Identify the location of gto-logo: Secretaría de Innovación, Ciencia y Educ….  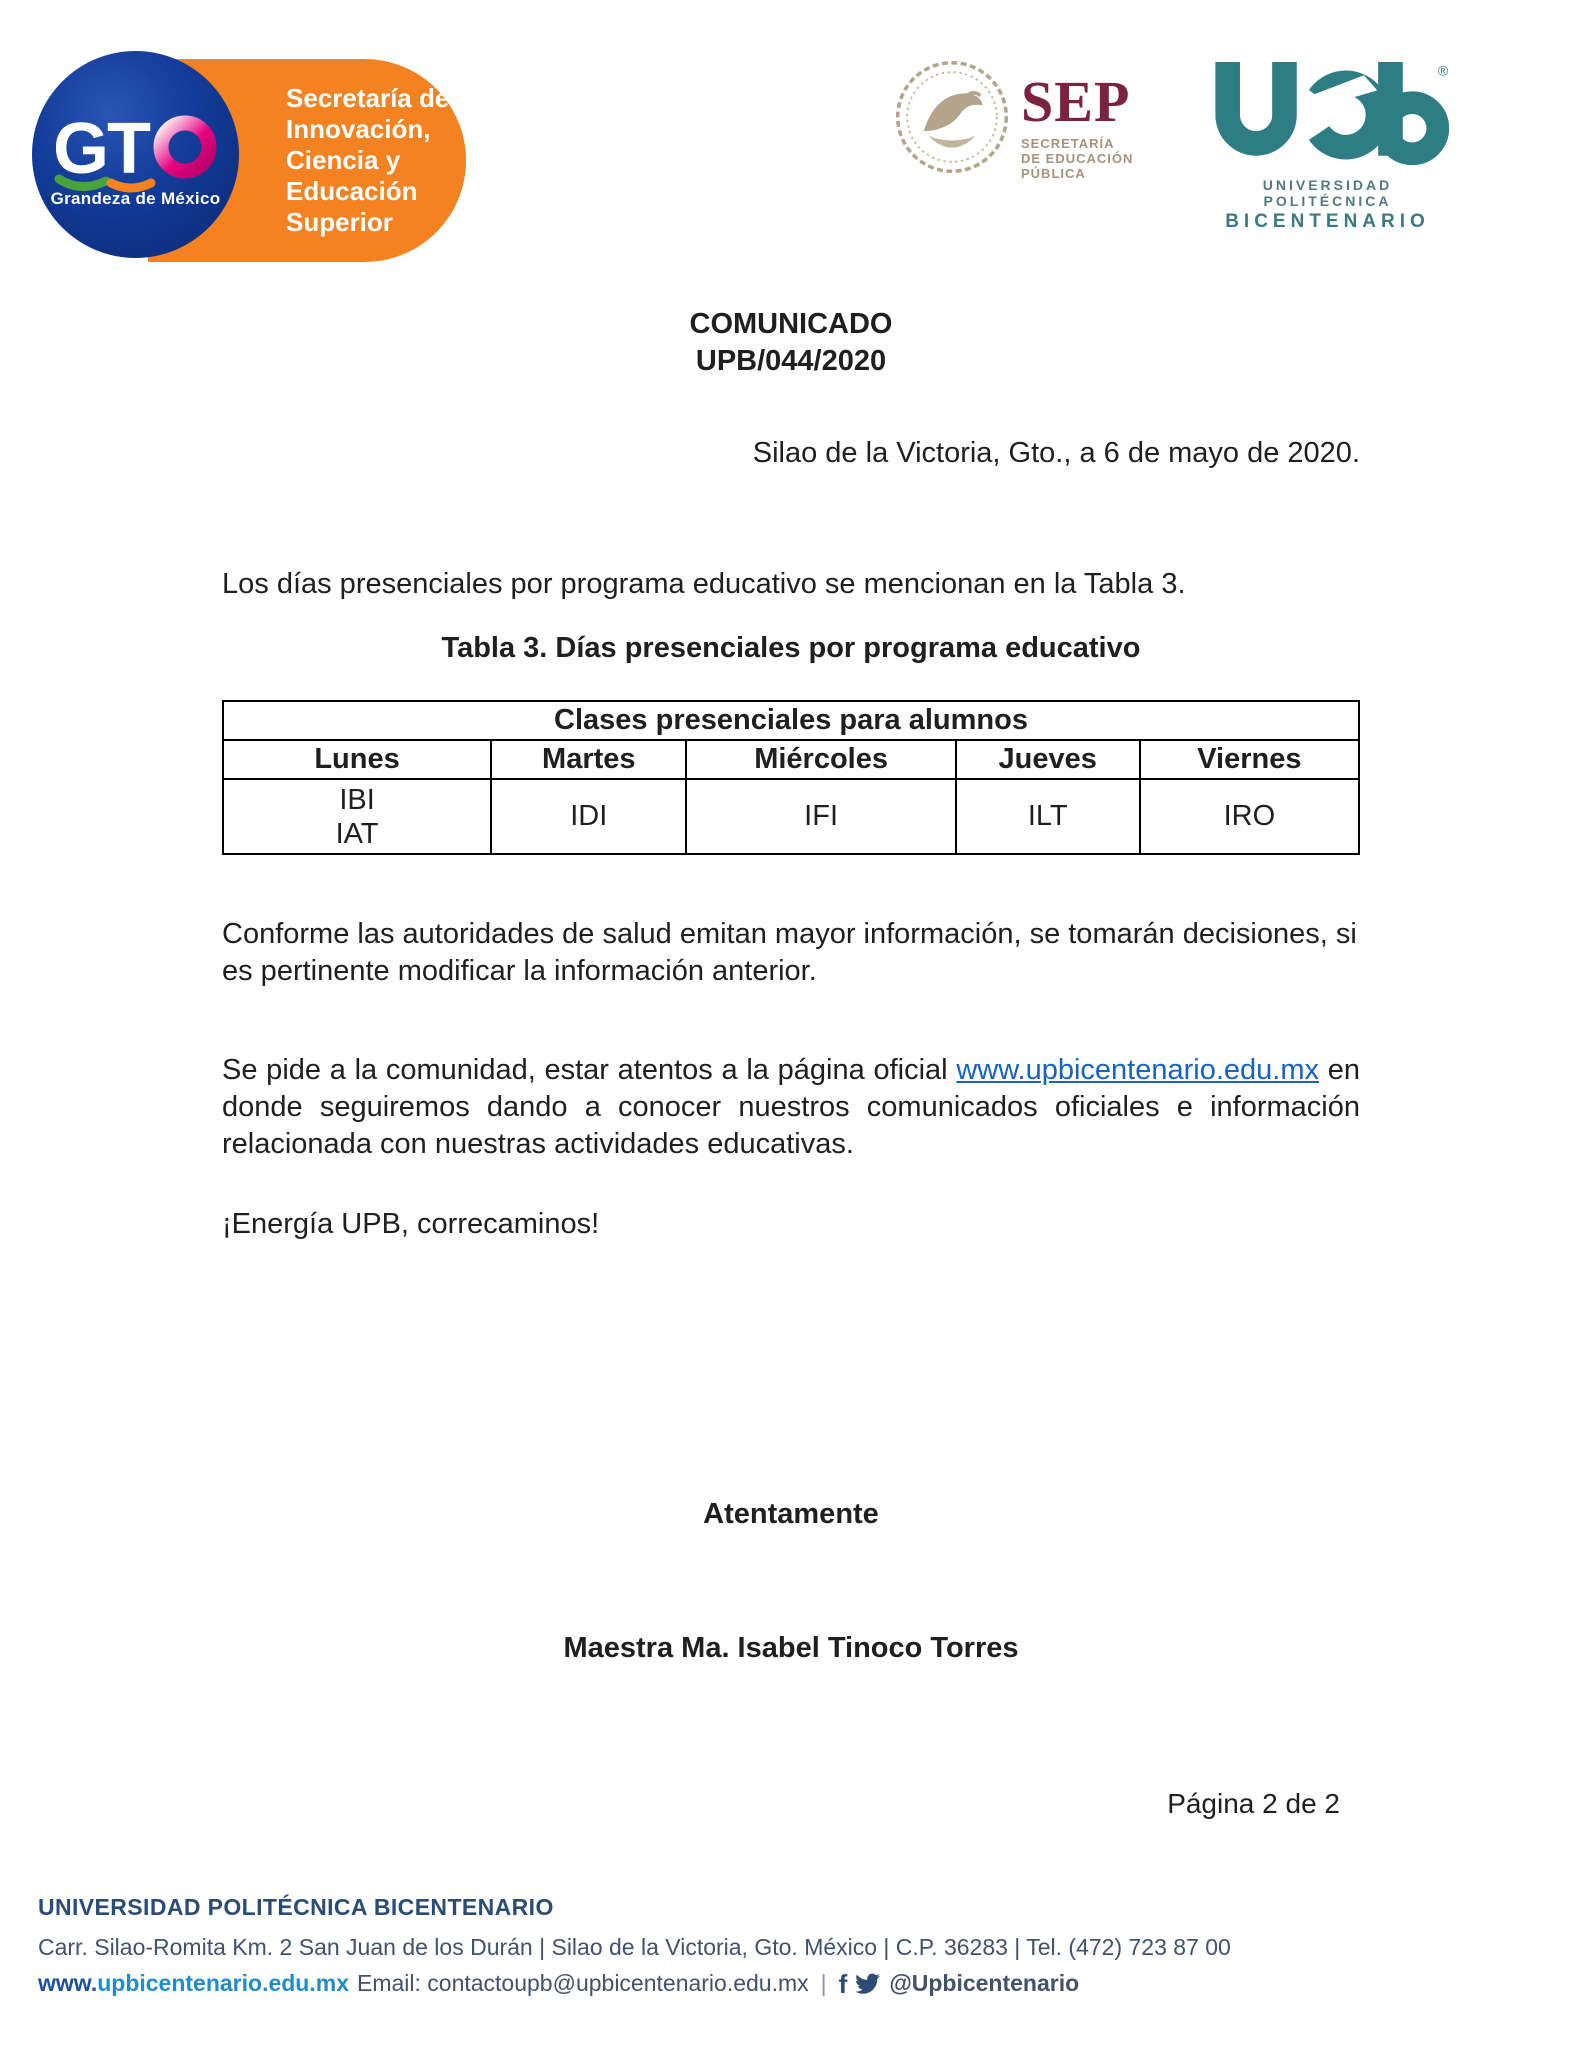
(248, 155).